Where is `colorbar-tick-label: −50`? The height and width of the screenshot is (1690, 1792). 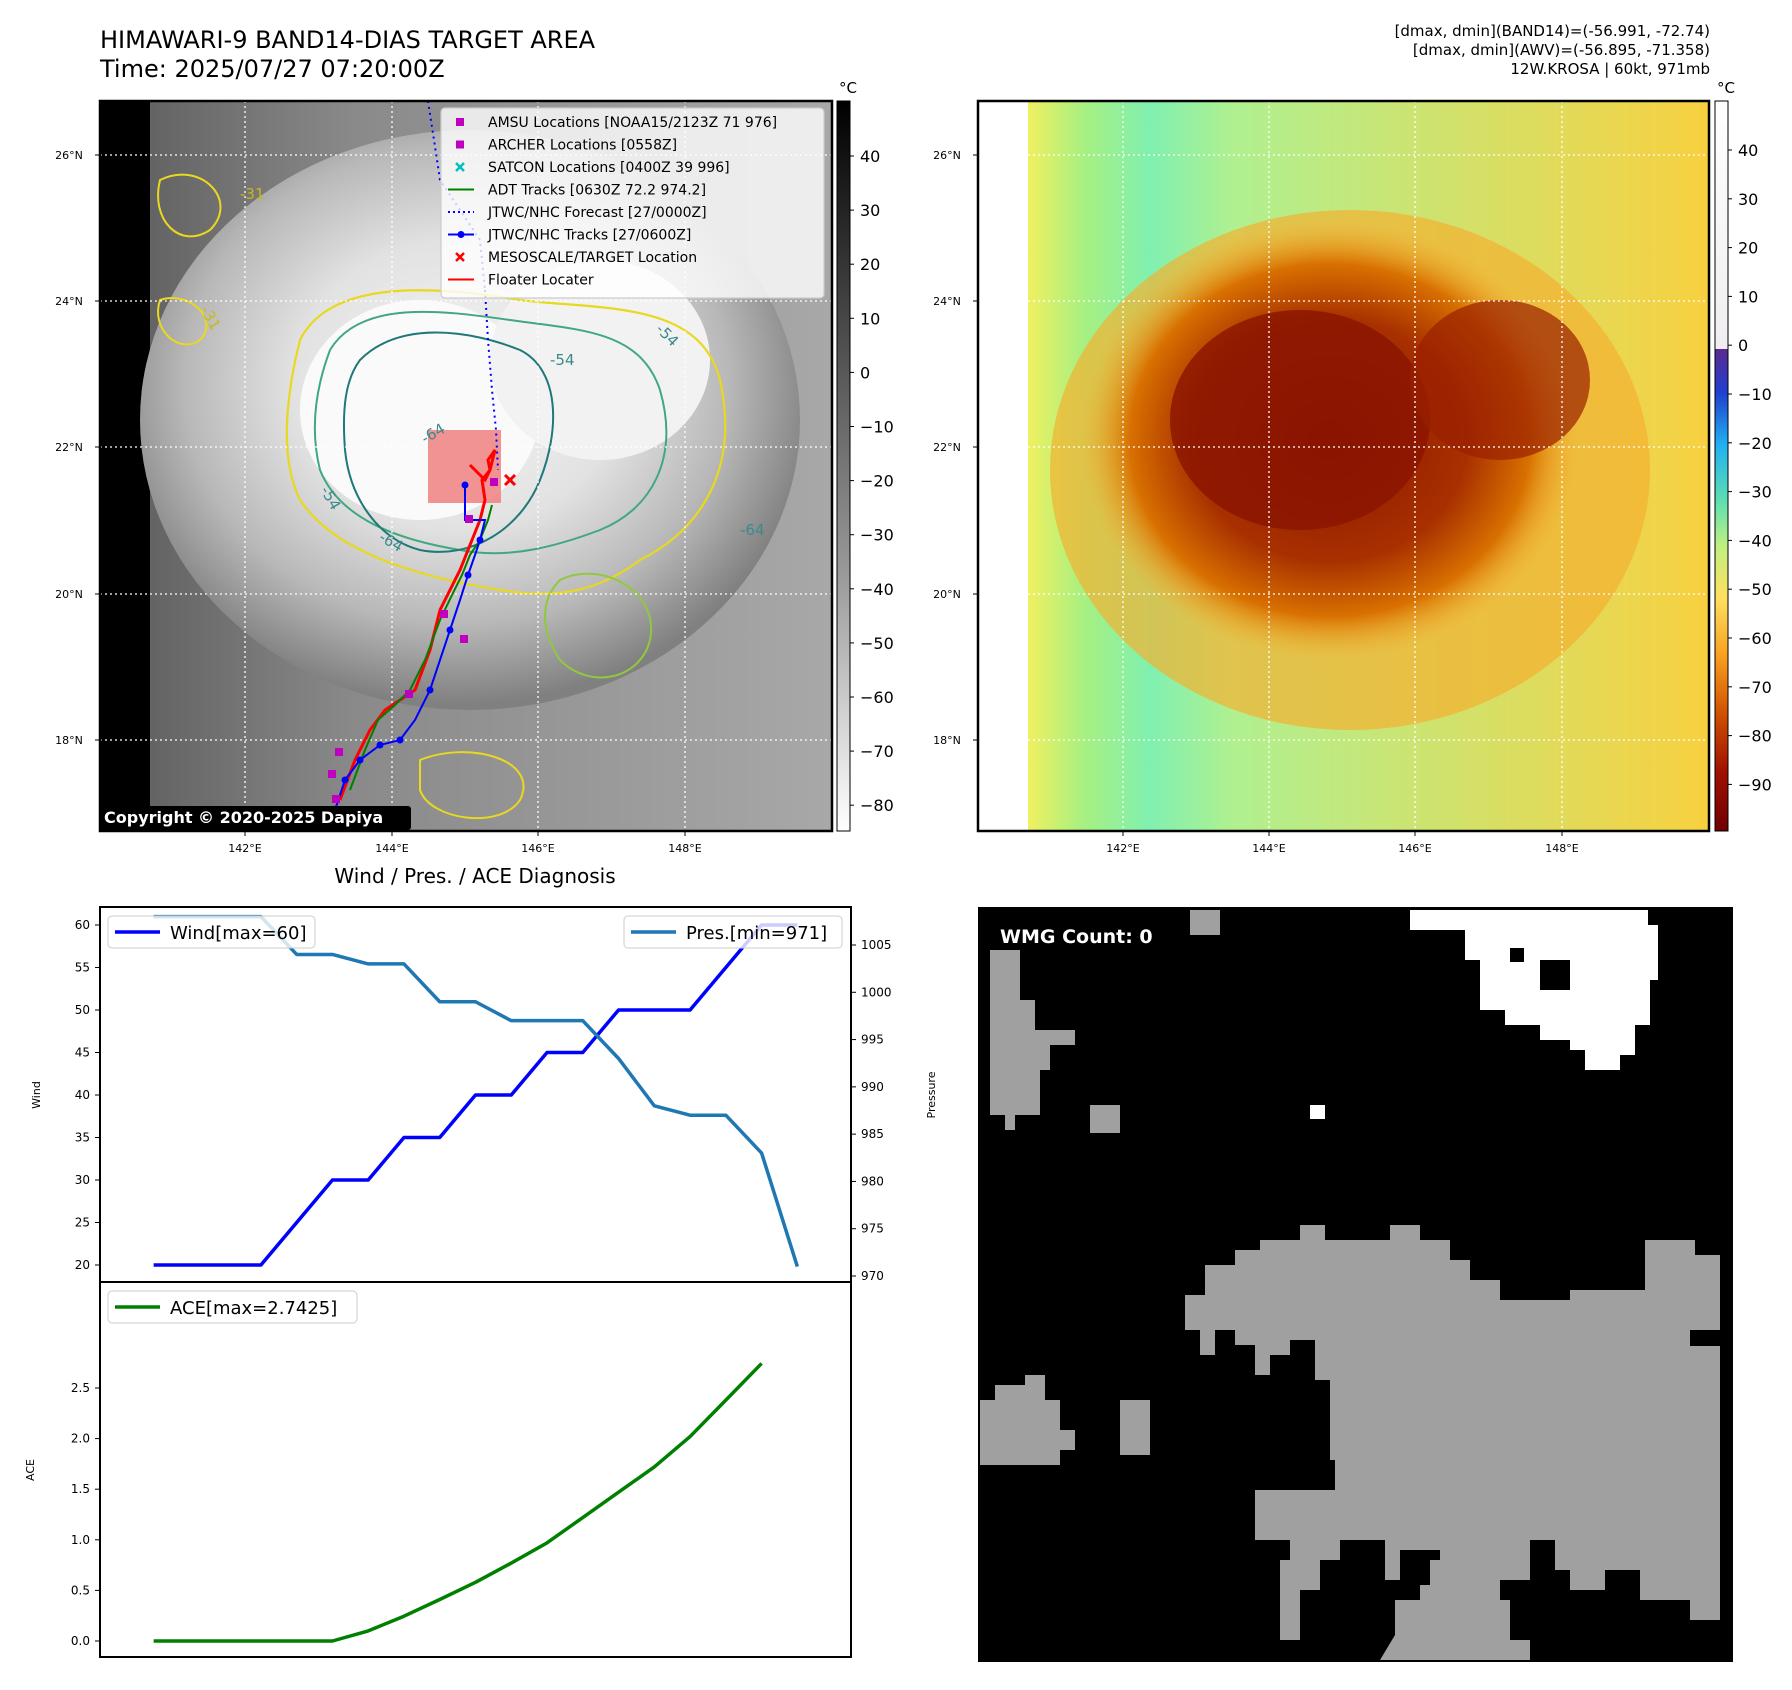 colorbar-tick-label: −50 is located at coordinates (877, 643).